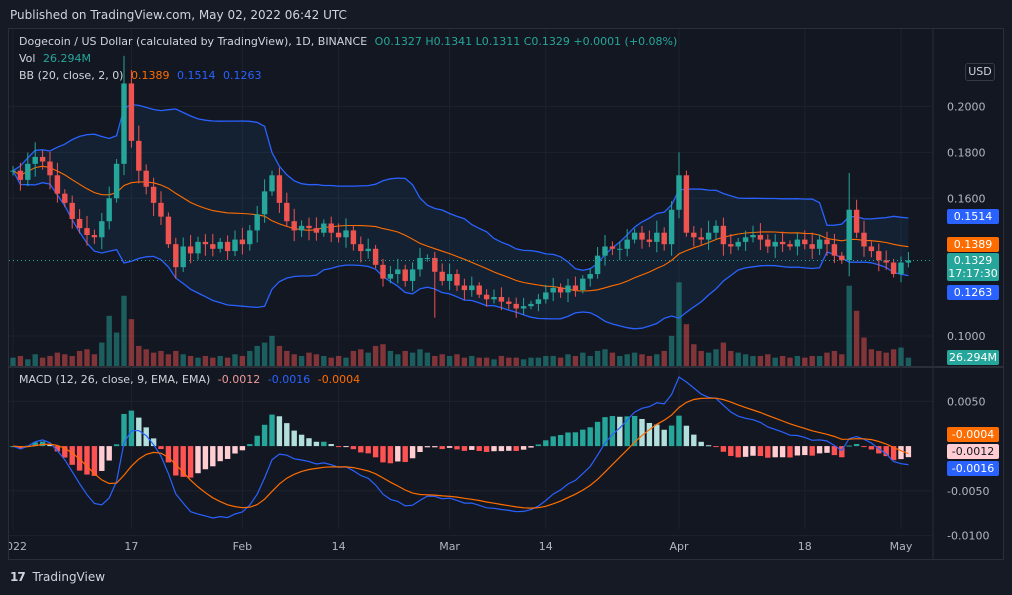  I want to click on macd-signal-value: -0.0004, so click(339, 379).